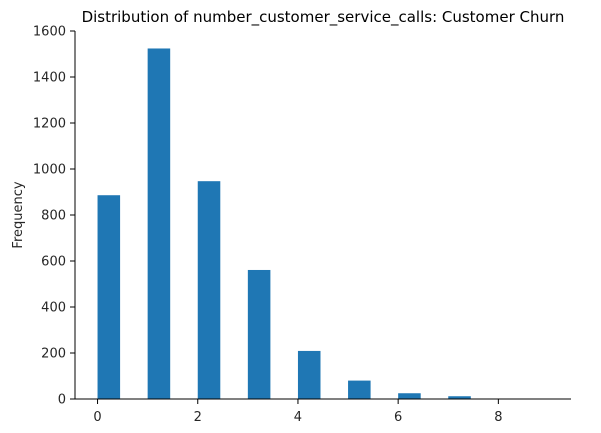  I want to click on y-tick-label-800: 800, so click(53, 216).